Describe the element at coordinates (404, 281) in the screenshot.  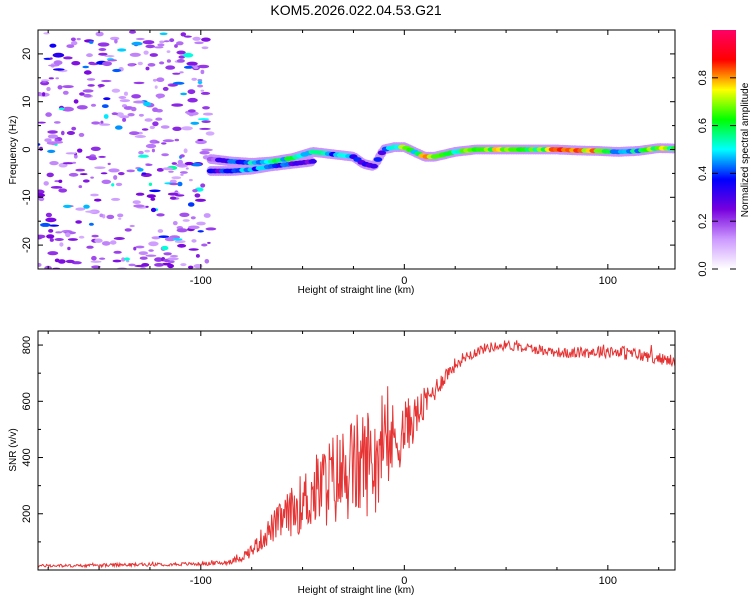
I see `spectrogram-xtick-label: 0` at that location.